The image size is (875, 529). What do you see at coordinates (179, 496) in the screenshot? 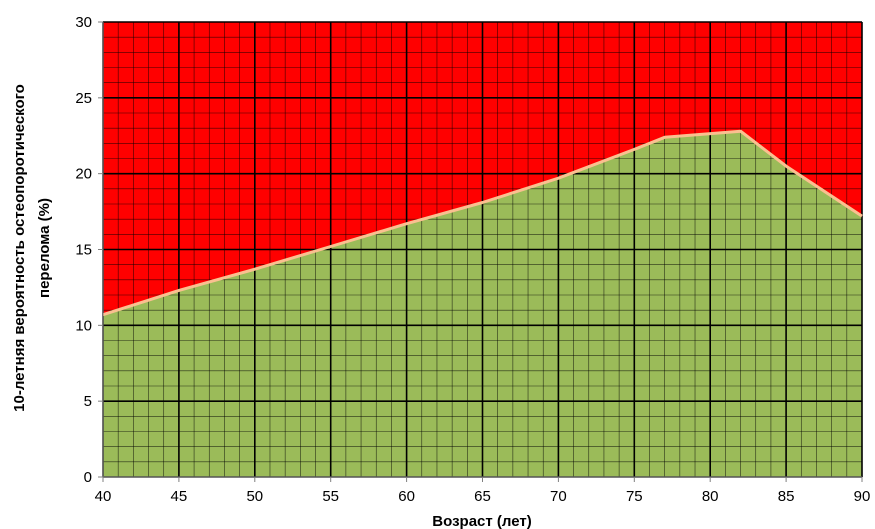
I see `x-tick-label: 45` at bounding box center [179, 496].